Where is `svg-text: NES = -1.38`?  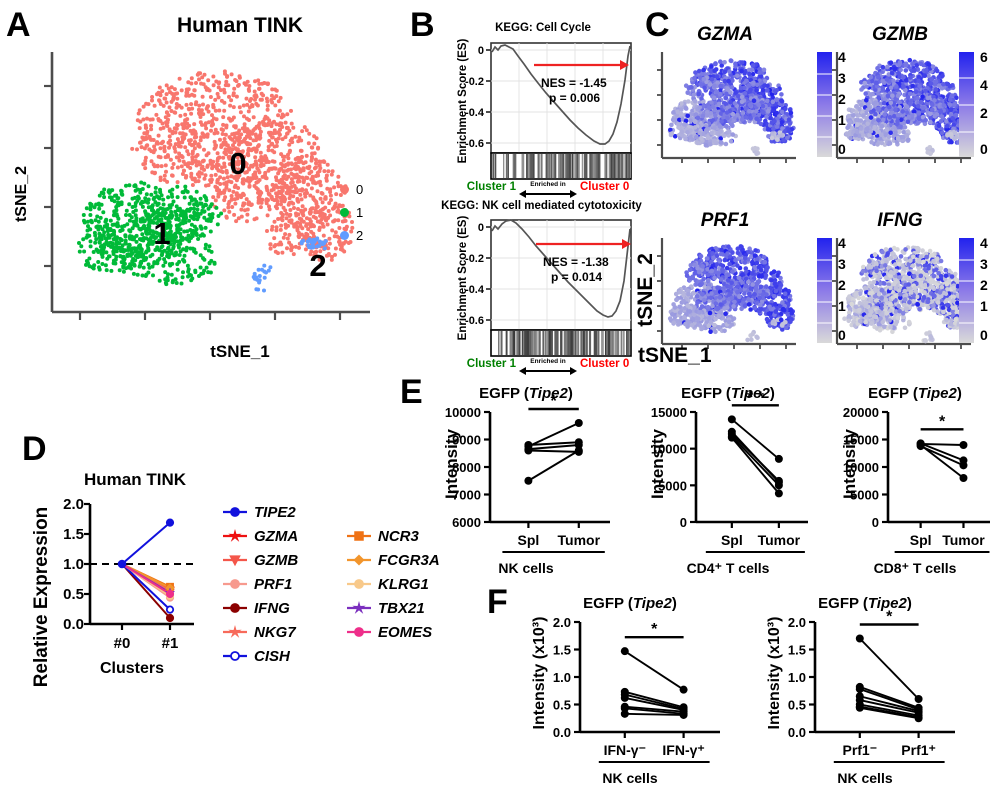 svg-text: NES = -1.38 is located at coordinates (576, 262).